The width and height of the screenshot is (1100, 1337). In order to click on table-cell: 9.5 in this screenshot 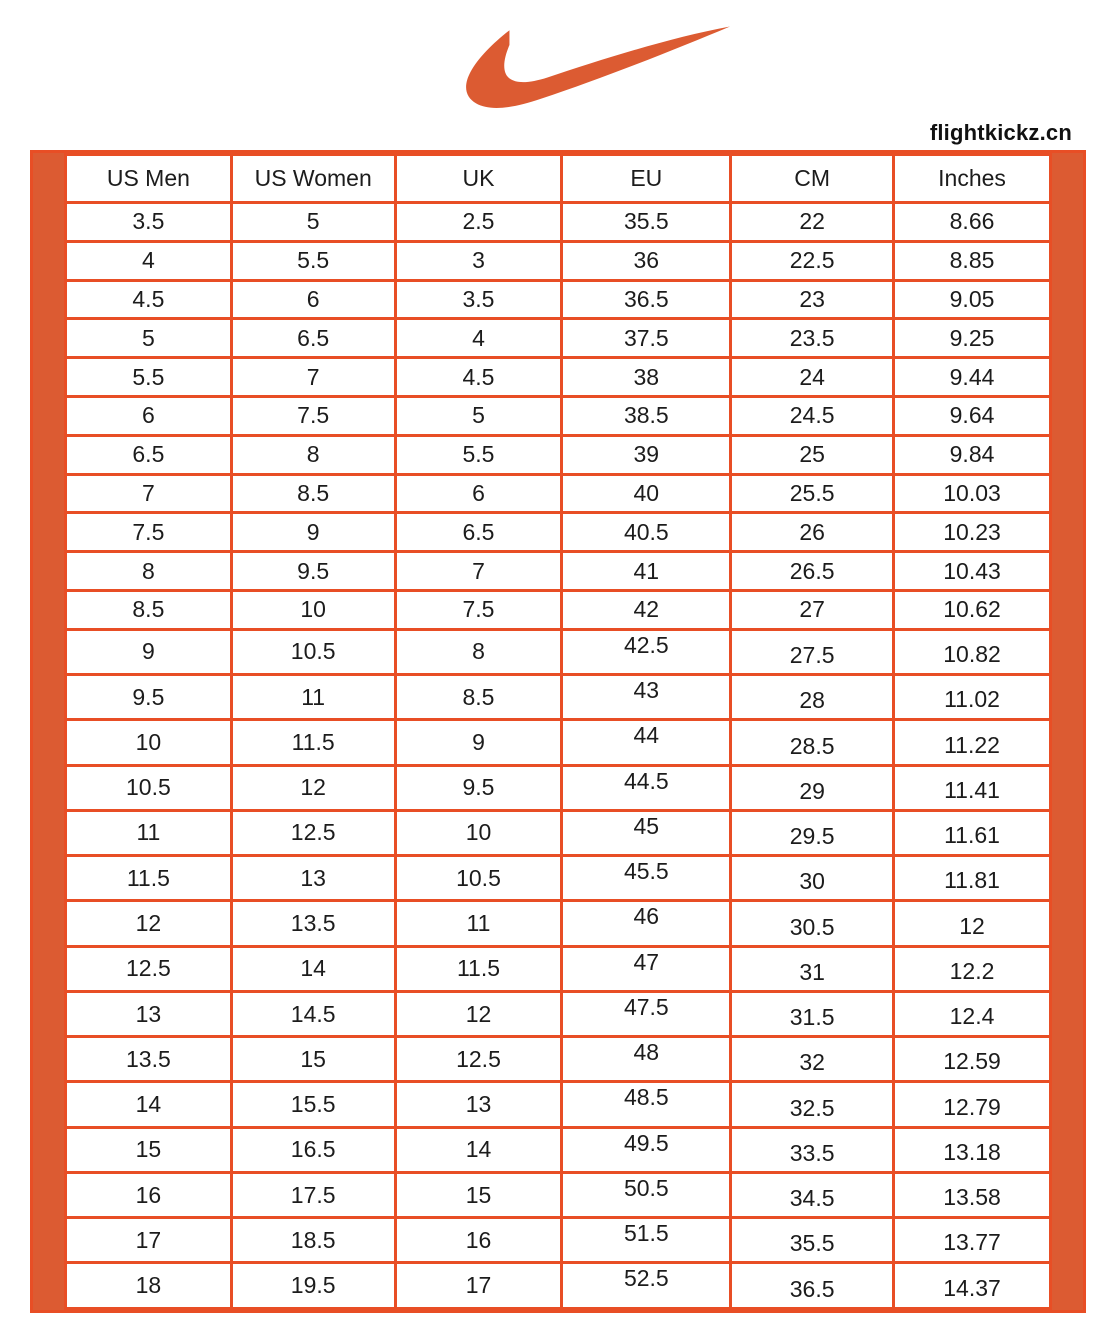, I will do `click(478, 787)`.